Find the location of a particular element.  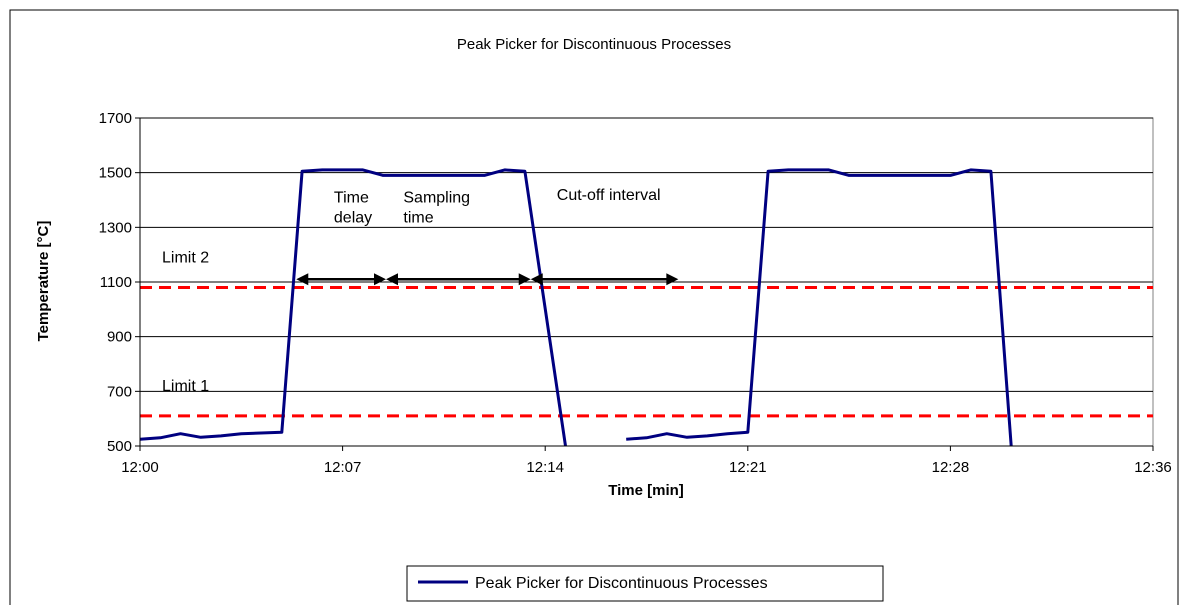

y-tick-label: 700 is located at coordinates (119, 391).